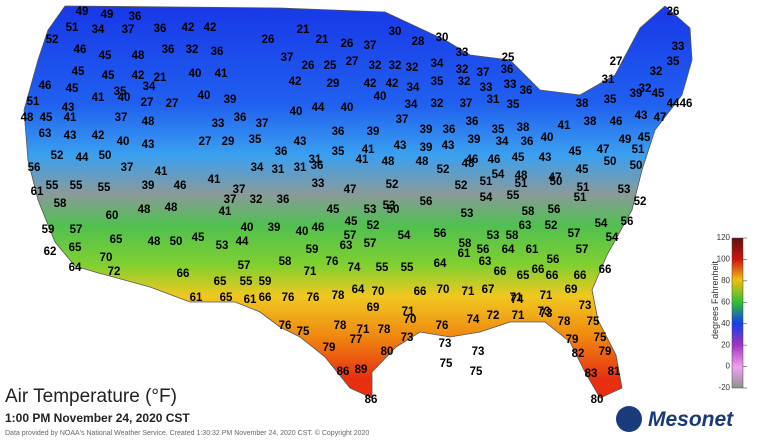 The width and height of the screenshot is (770, 440). What do you see at coordinates (225, 212) in the screenshot?
I see `station-temp: 41` at bounding box center [225, 212].